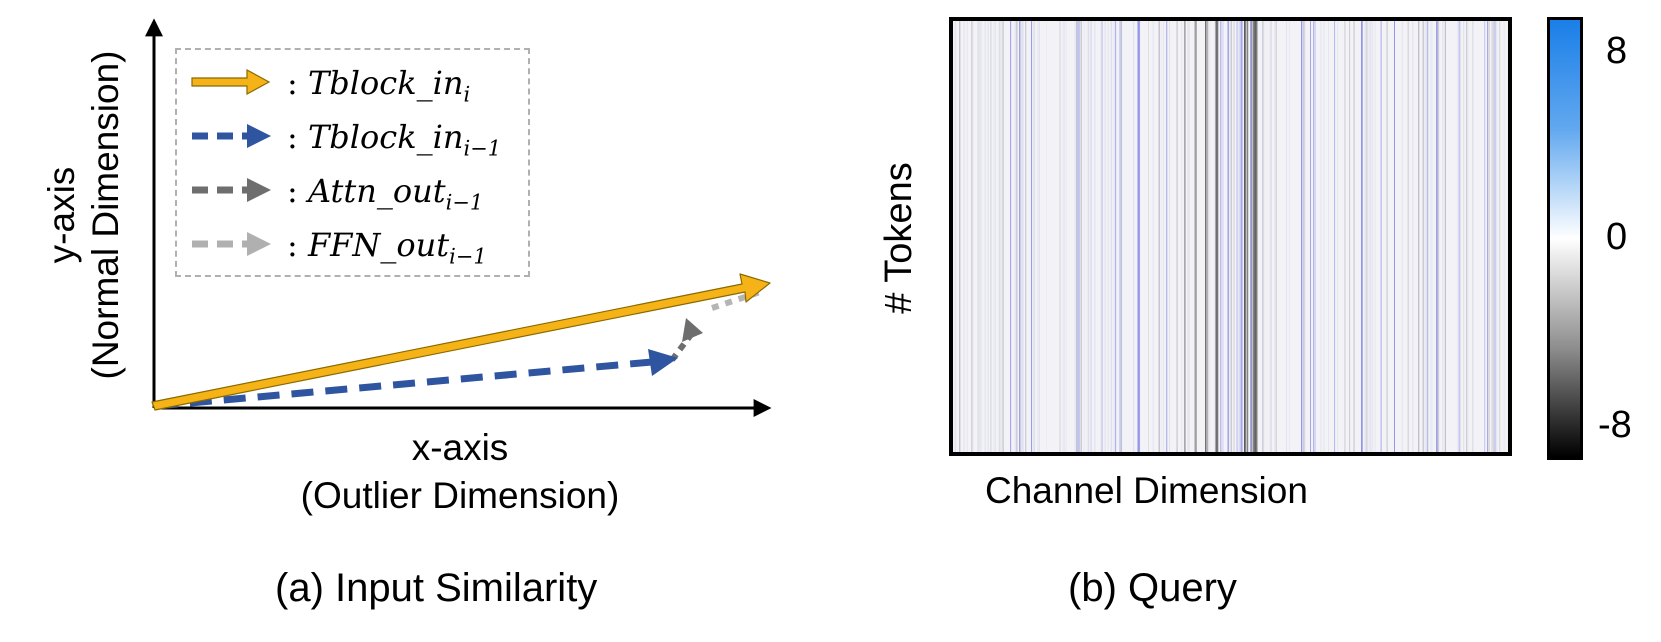 The width and height of the screenshot is (1661, 642). I want to click on x-axis-label-line2: (Outlier Dimension), so click(460, 495).